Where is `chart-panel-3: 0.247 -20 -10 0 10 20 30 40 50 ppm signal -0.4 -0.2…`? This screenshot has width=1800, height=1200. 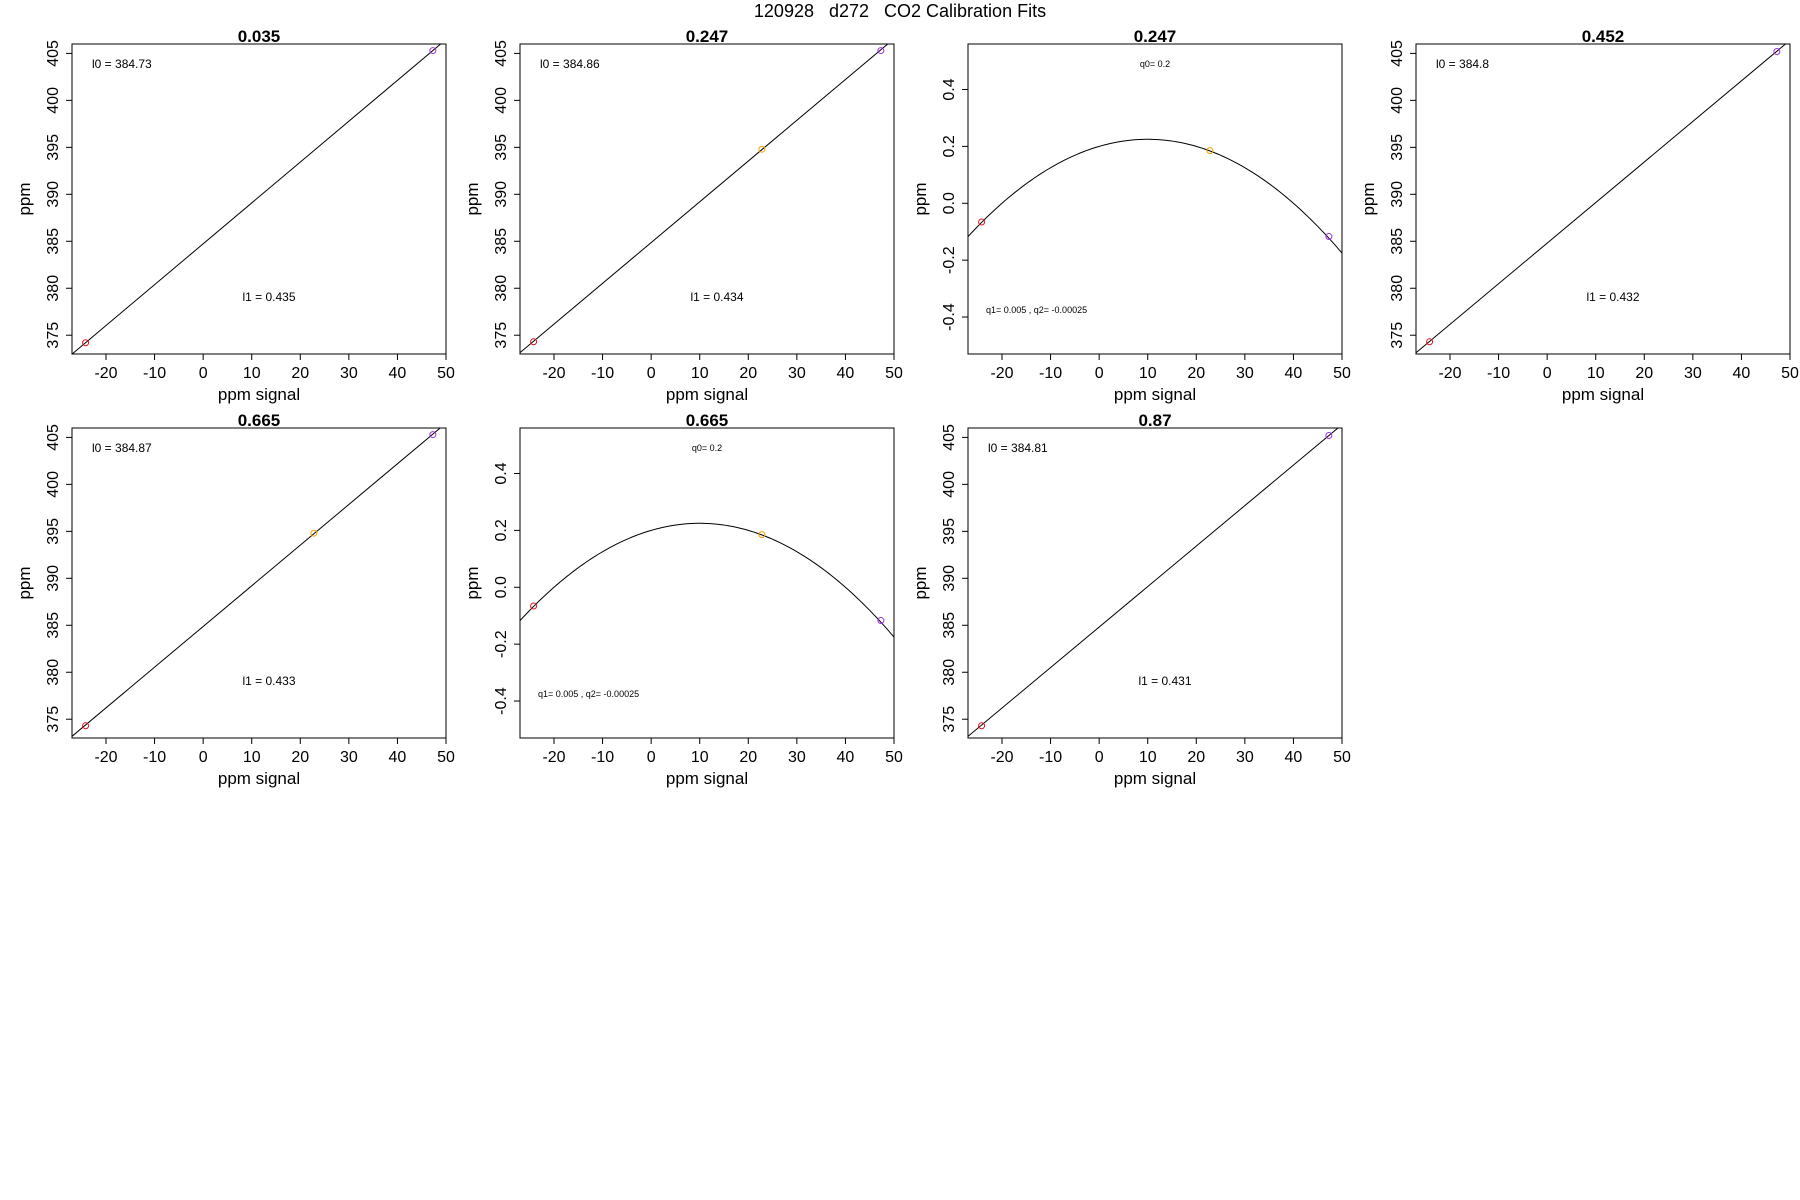
chart-panel-3: 0.247 -20 -10 0 10 20 30 40 50 ppm signal -0.4 -0.2… is located at coordinates (1131, 215).